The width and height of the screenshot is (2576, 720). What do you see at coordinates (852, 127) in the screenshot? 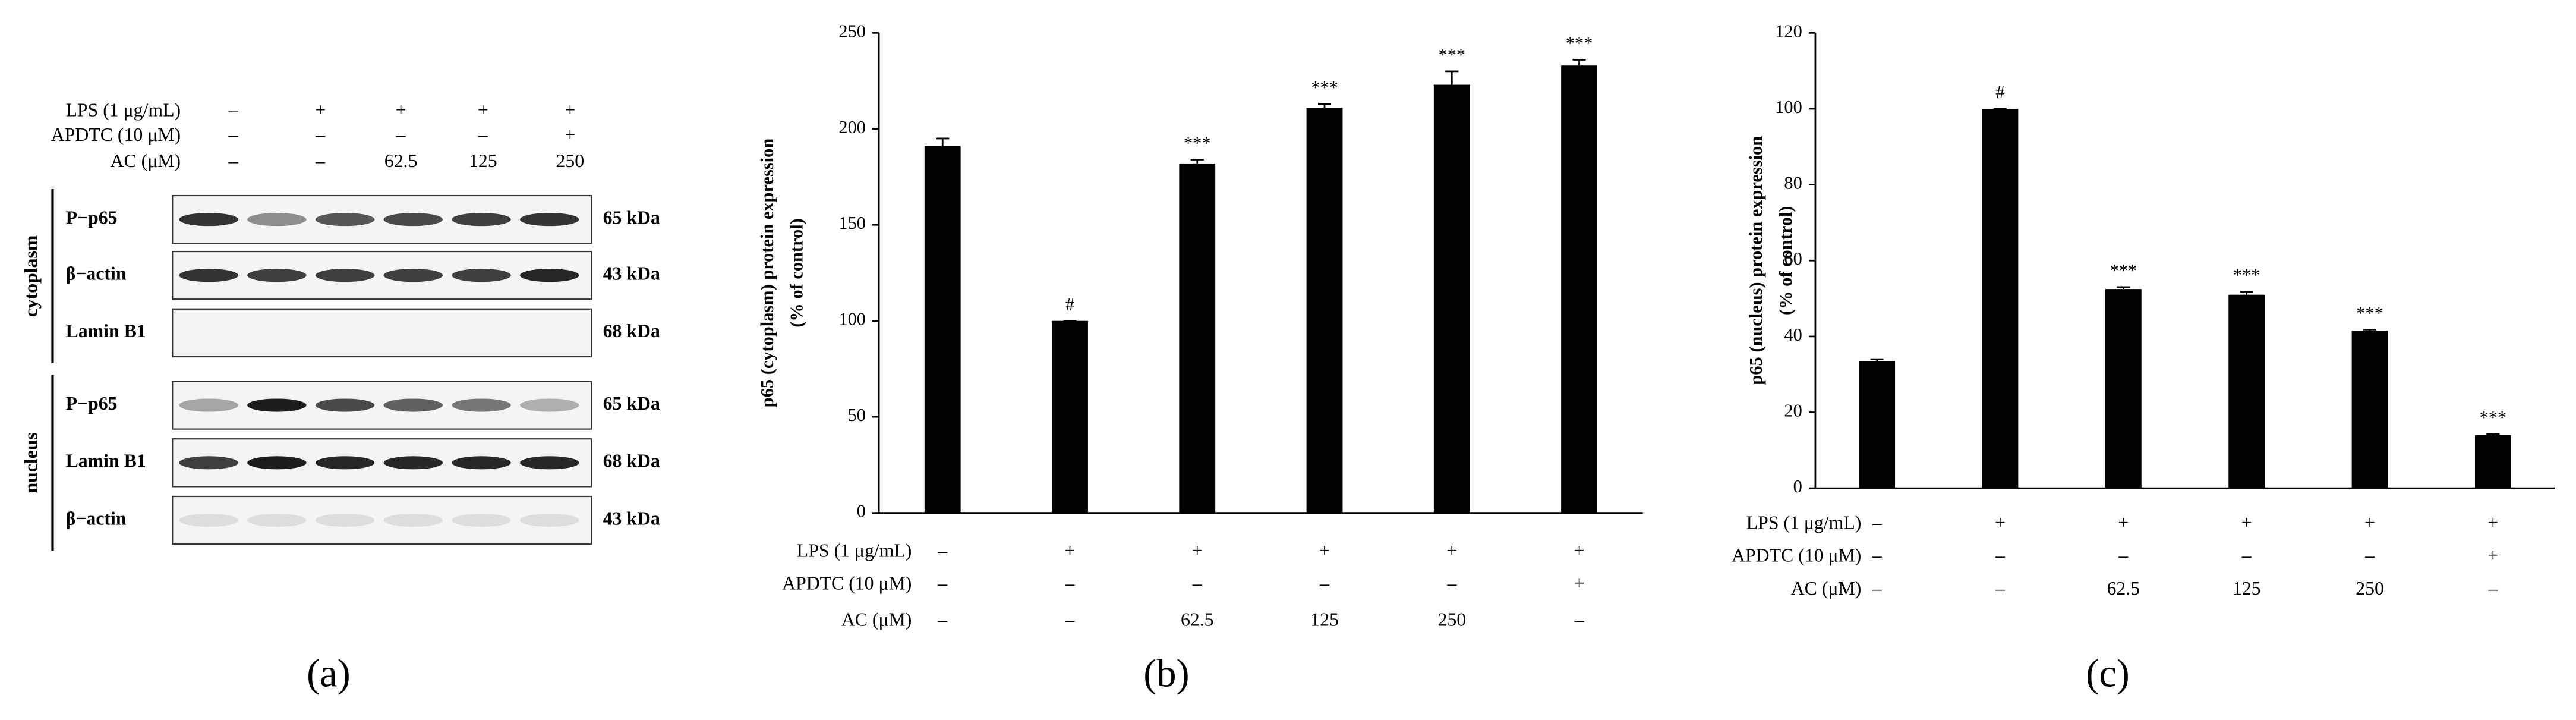
I see `y-tick-label: 200` at bounding box center [852, 127].